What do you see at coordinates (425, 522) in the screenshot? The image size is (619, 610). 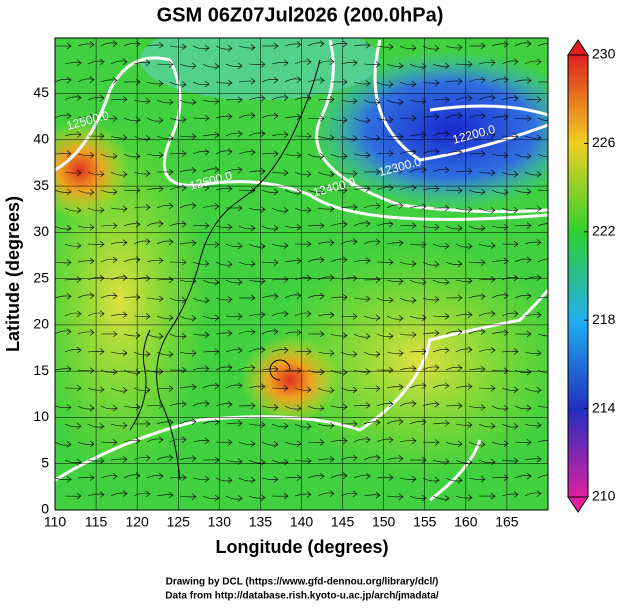 I see `x-tick-label: 155` at bounding box center [425, 522].